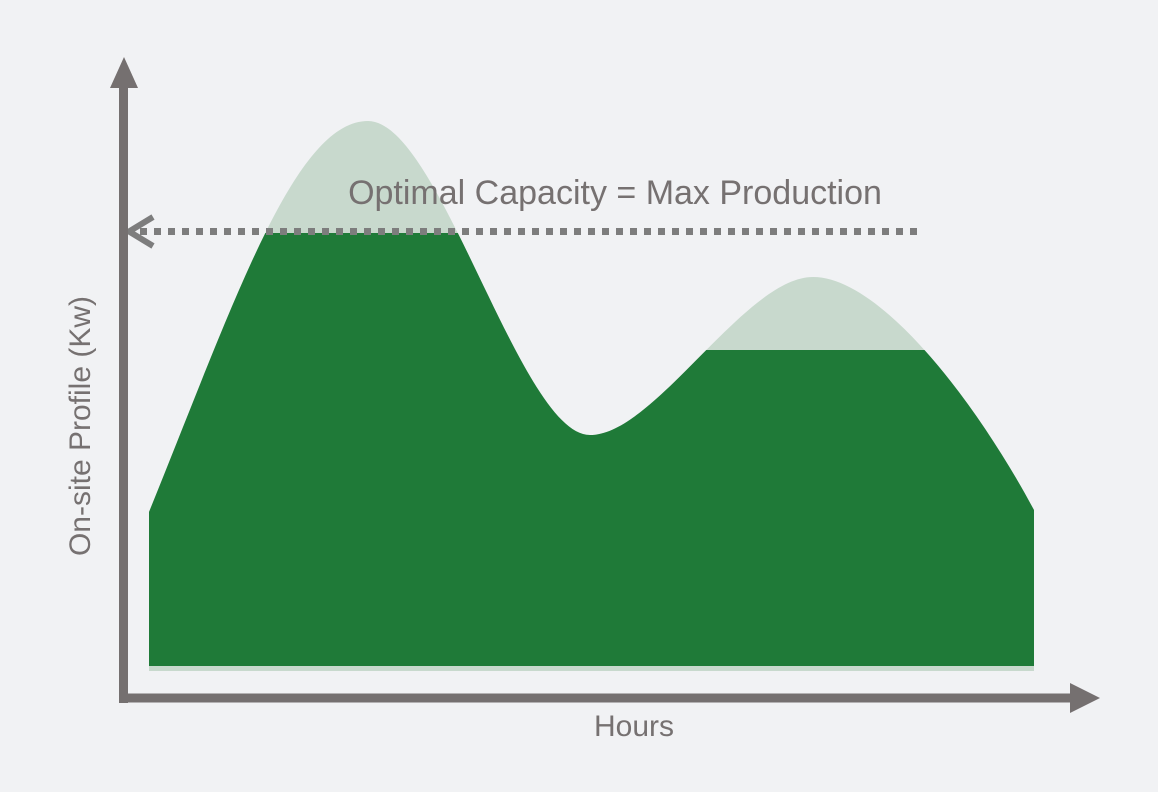 This screenshot has width=1158, height=792. I want to click on x-axis-label: Hours, so click(634, 726).